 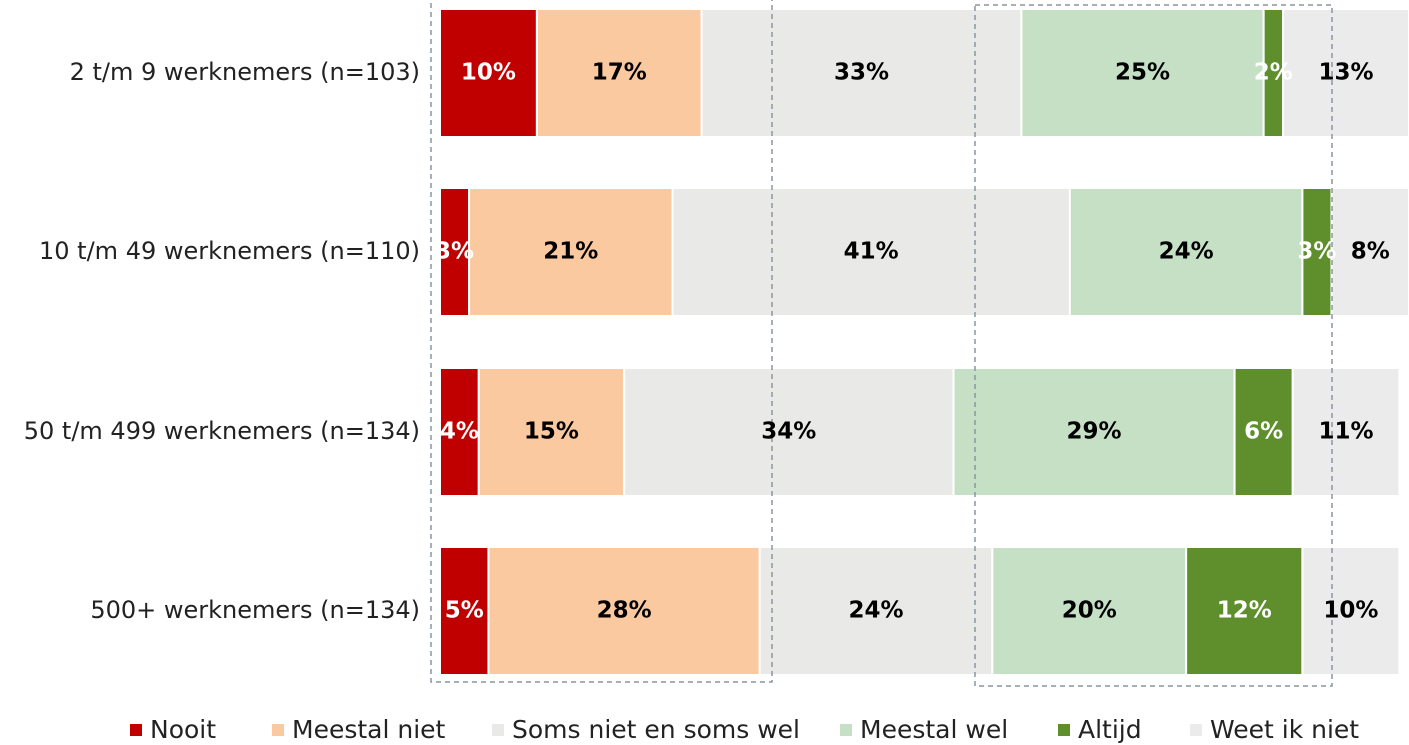 I want to click on legend-label: Nooit, so click(x=183, y=729).